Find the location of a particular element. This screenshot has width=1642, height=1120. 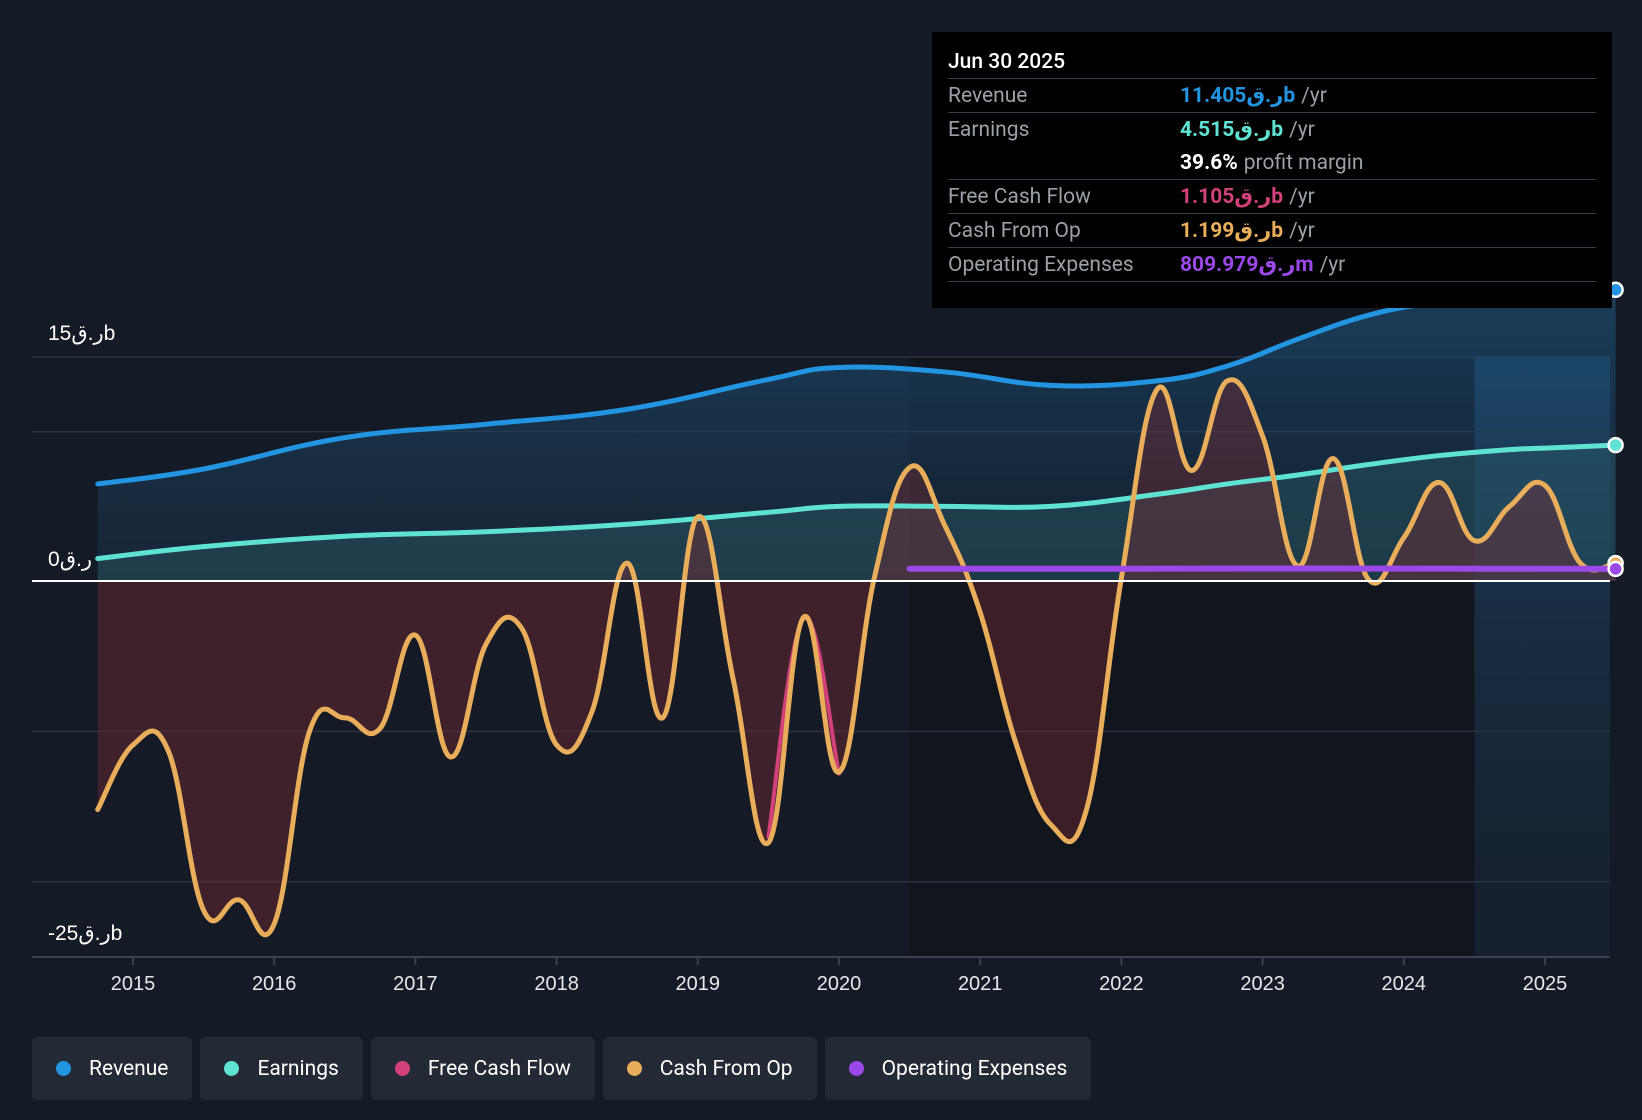

tooltip-row-value: 11.405ر.قb is located at coordinates (1238, 96).